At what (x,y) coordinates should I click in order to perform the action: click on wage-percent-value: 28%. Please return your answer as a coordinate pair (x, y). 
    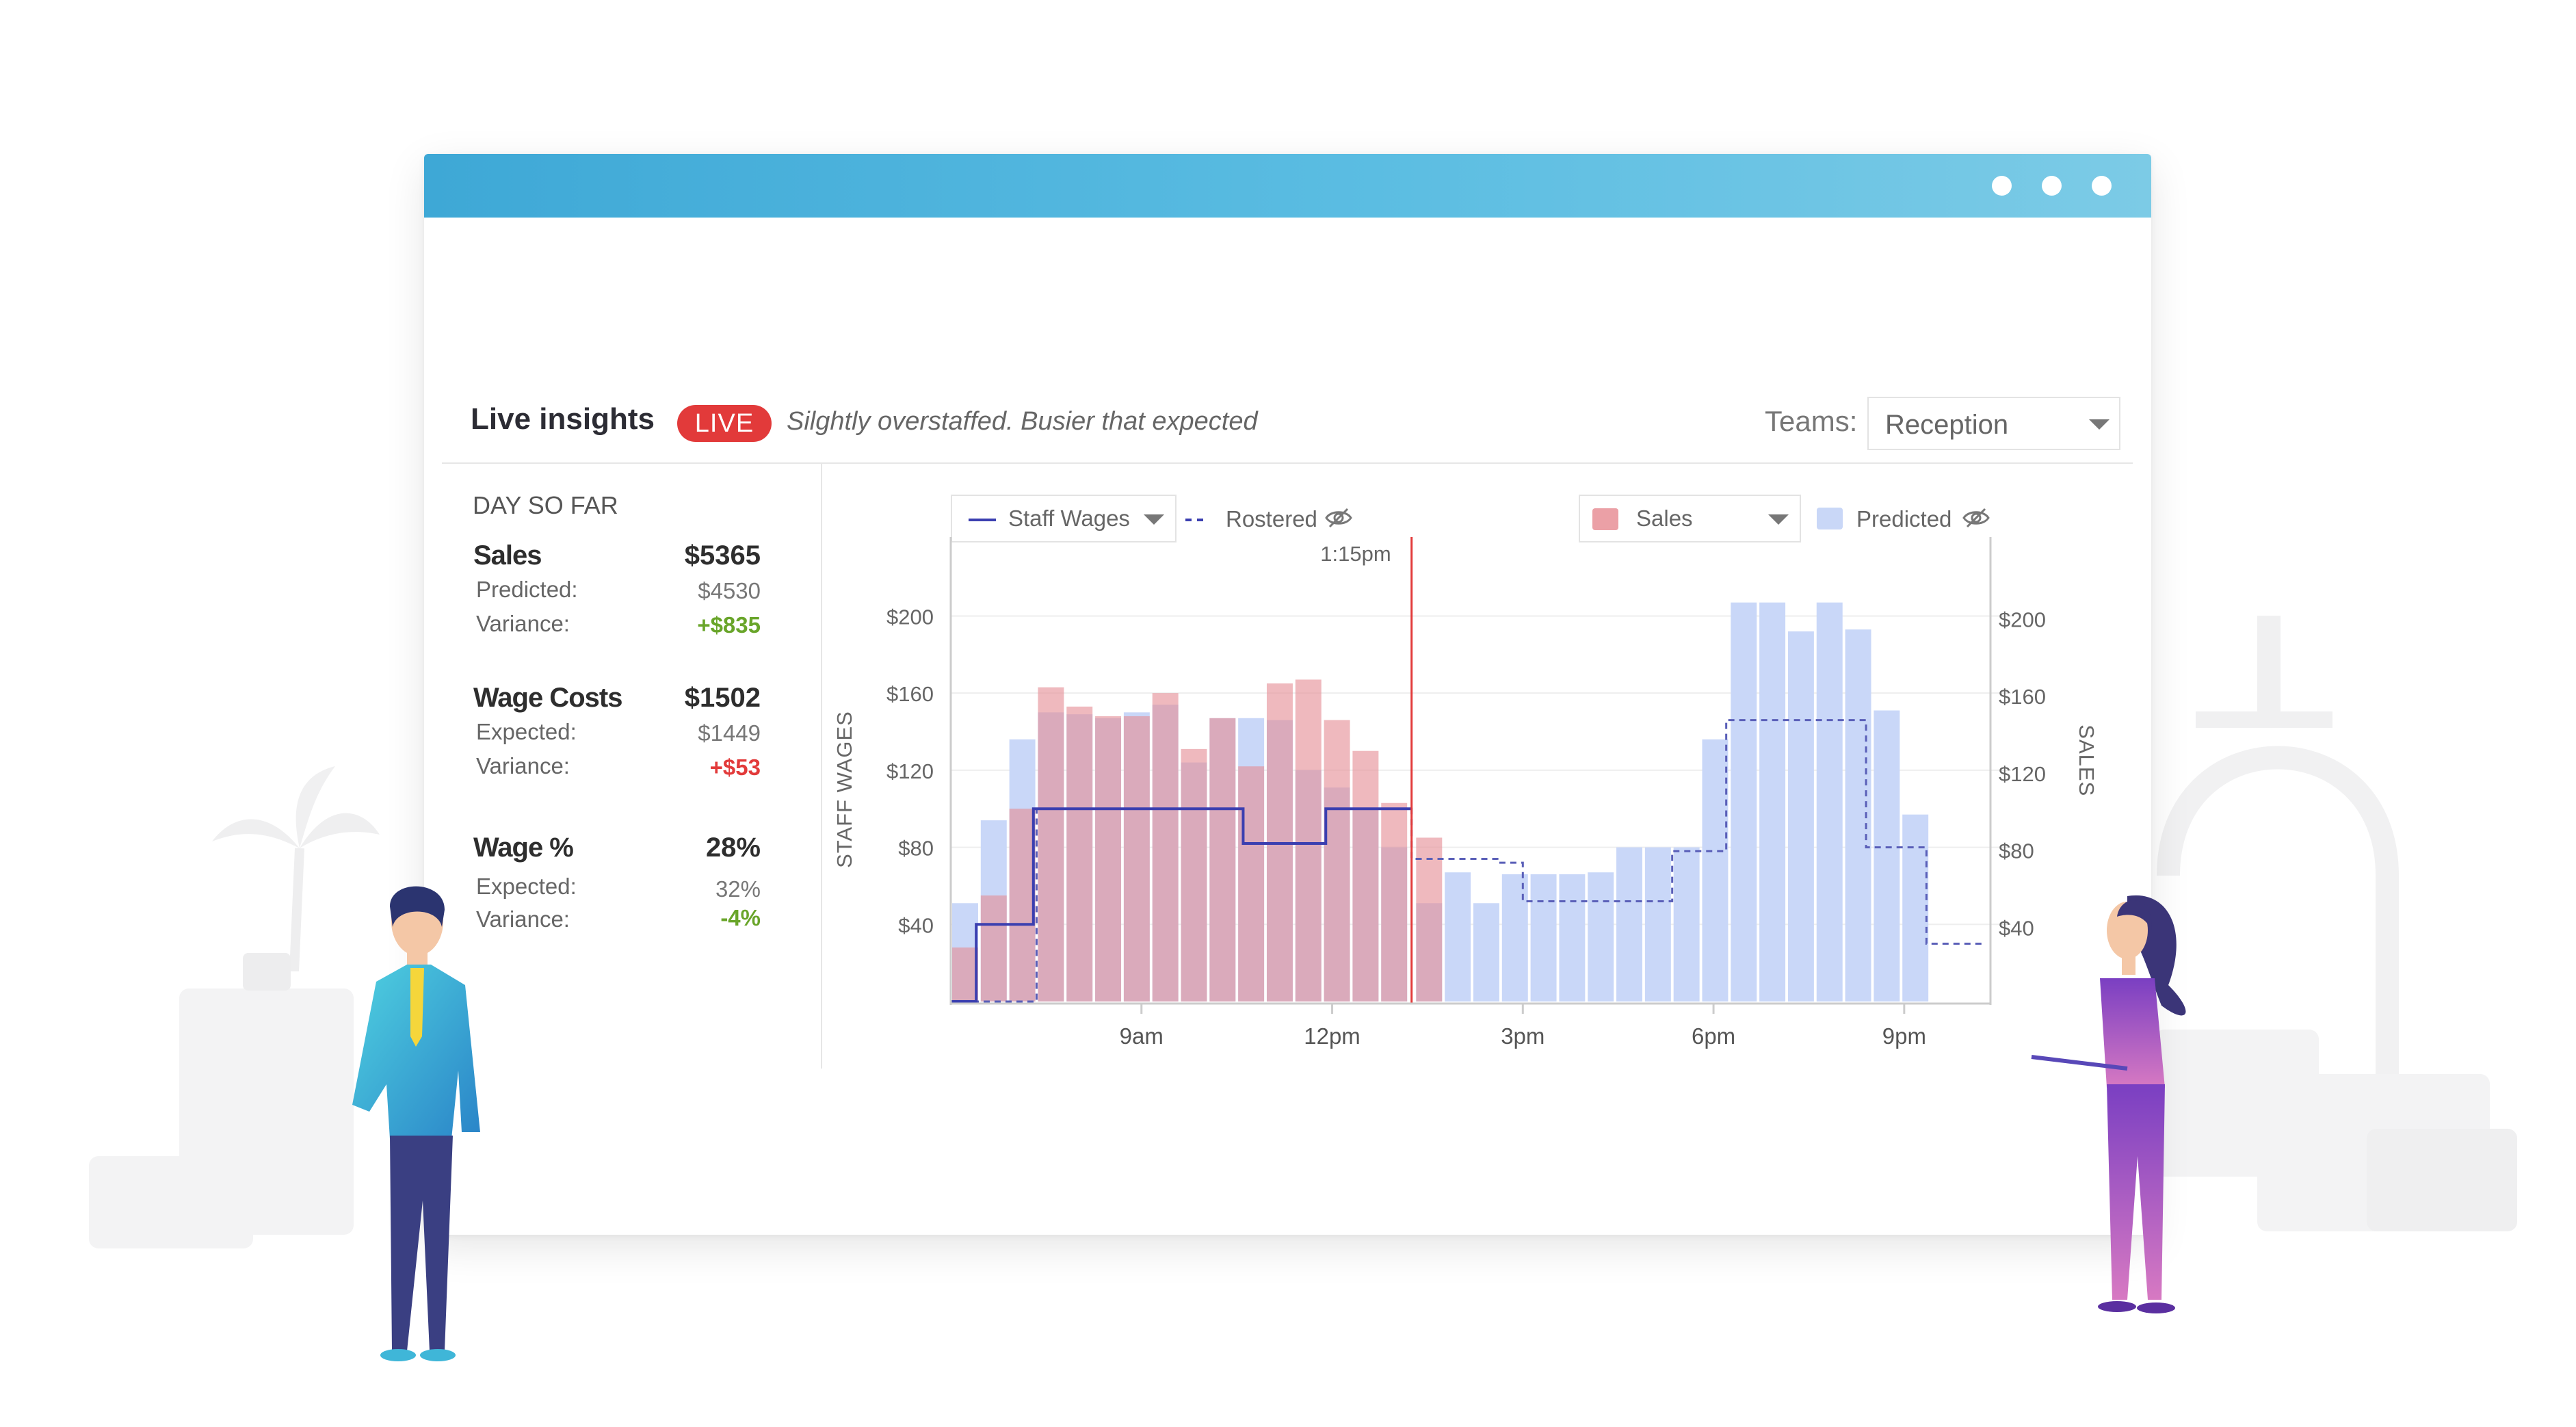
    Looking at the image, I should click on (733, 848).